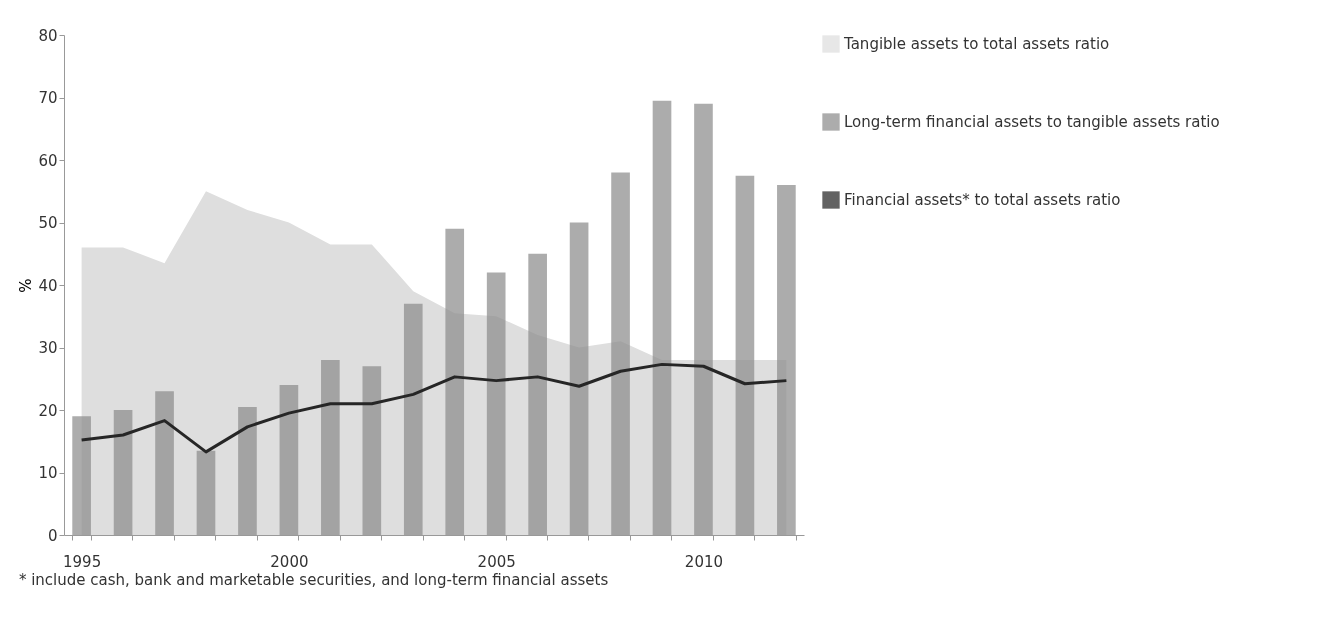  What do you see at coordinates (313, 580) in the screenshot?
I see `text: * include cash, bank and marketable securities, and long-term financial assets` at bounding box center [313, 580].